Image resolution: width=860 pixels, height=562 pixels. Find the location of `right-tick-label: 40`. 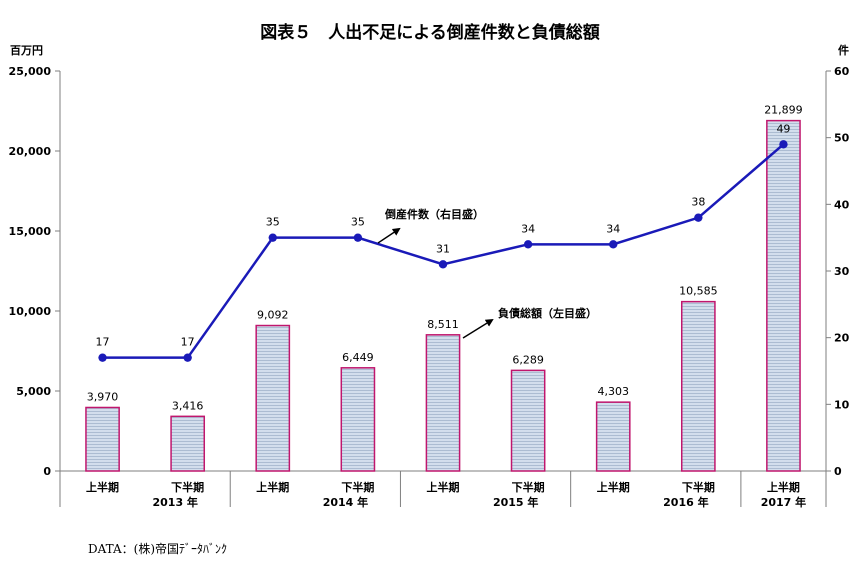

right-tick-label: 40 is located at coordinates (842, 204).